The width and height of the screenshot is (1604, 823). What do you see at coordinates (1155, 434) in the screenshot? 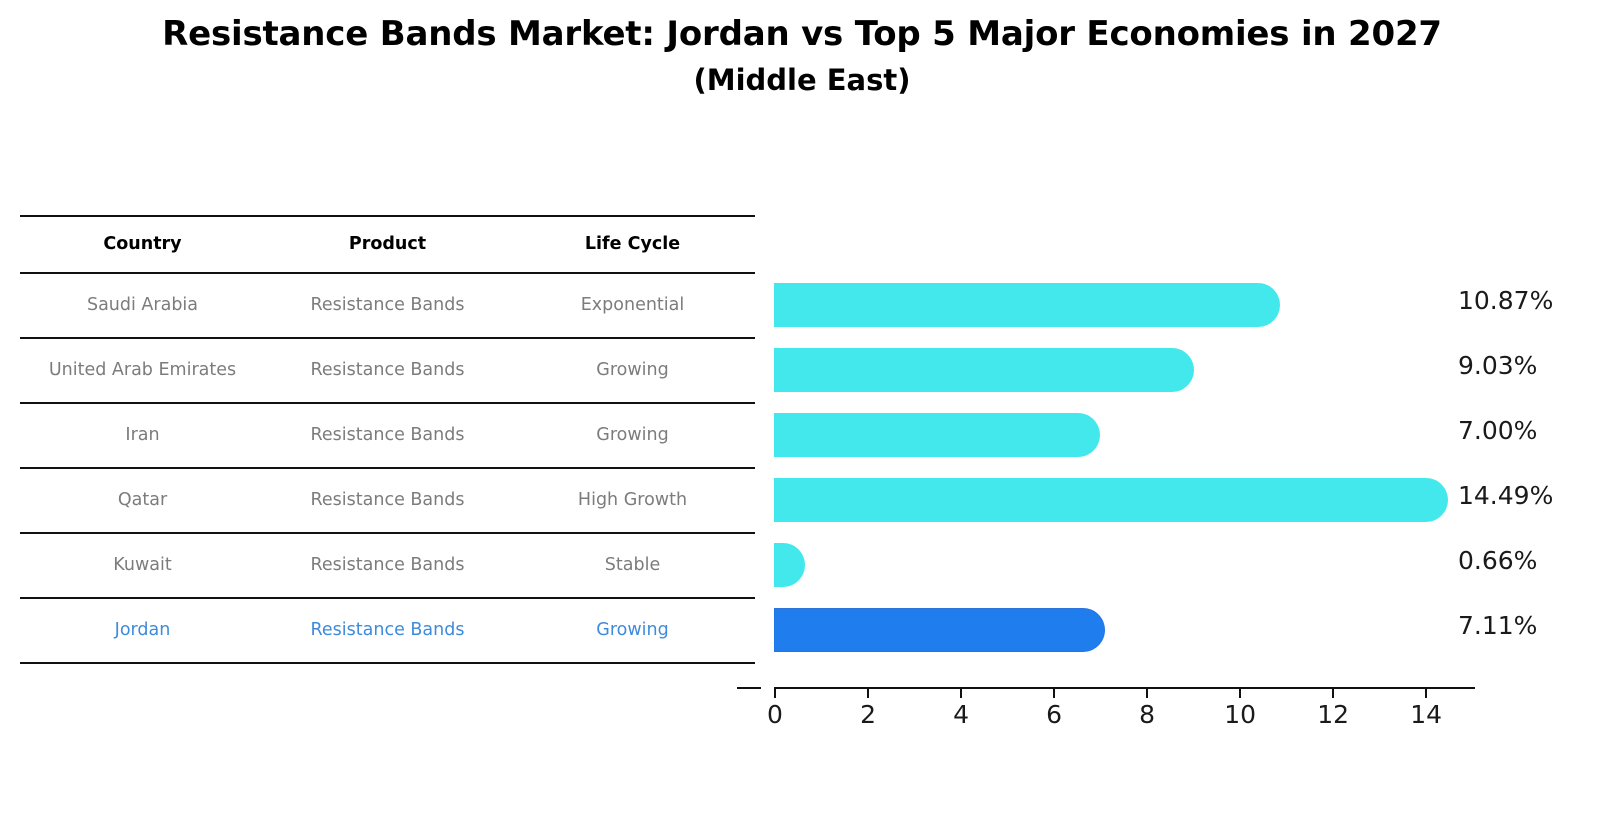
I see `bar-row: 7.00%` at bounding box center [1155, 434].